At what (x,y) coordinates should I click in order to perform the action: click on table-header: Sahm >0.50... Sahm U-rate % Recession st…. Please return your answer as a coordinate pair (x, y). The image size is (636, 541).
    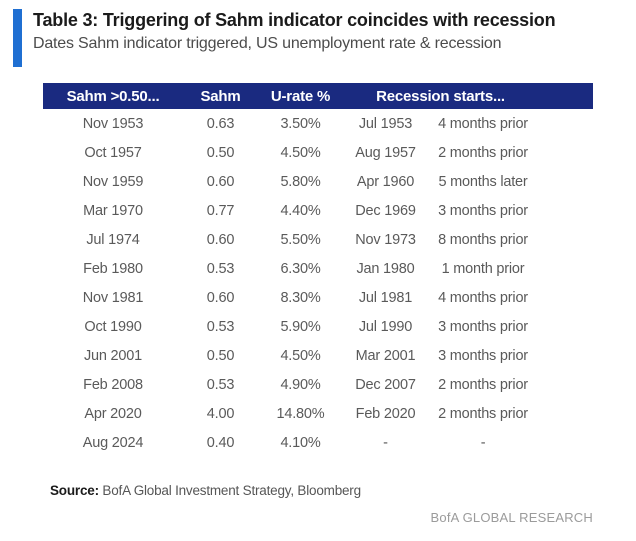
    Looking at the image, I should click on (318, 96).